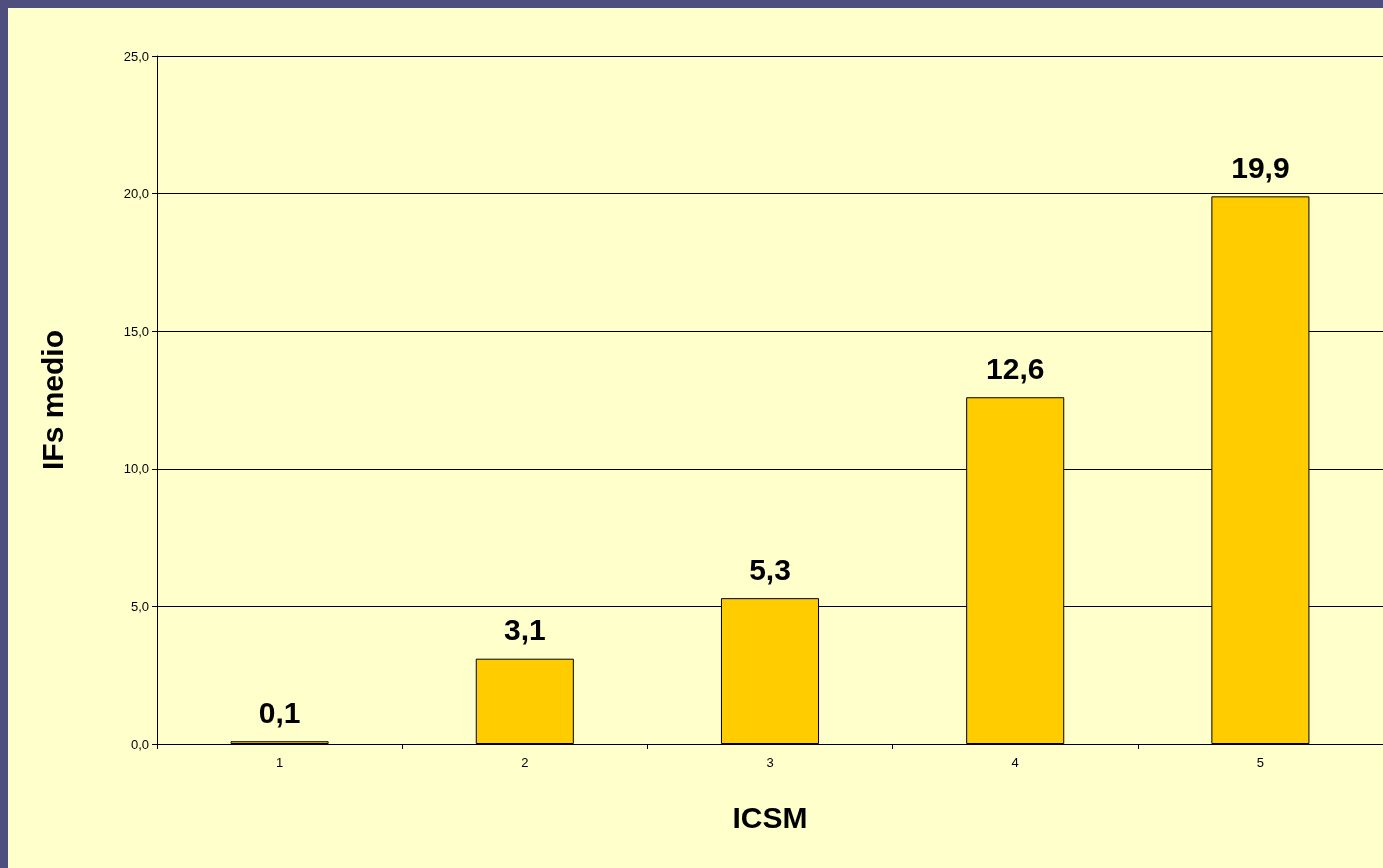 Image resolution: width=1383 pixels, height=868 pixels. Describe the element at coordinates (770, 817) in the screenshot. I see `x-axis-title: ICSM` at that location.